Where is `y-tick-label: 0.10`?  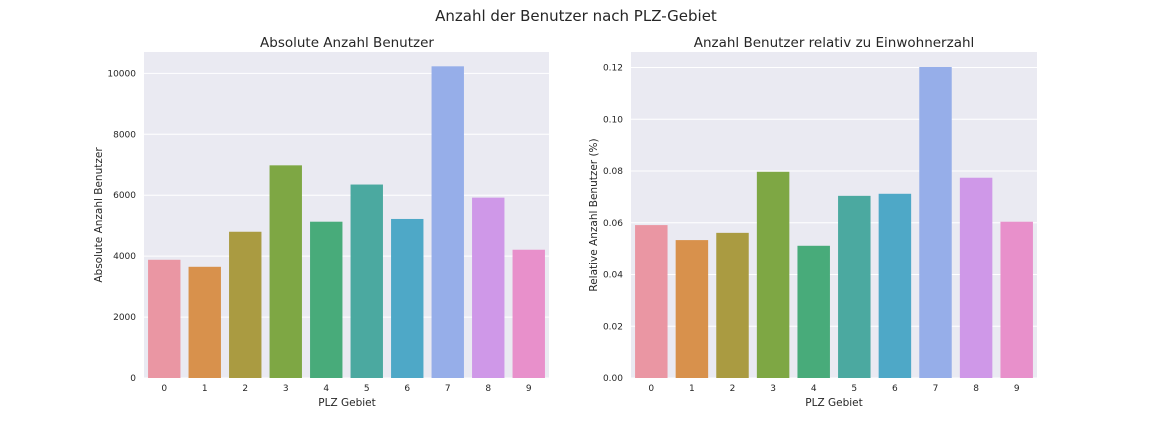
y-tick-label: 0.10 is located at coordinates (613, 120).